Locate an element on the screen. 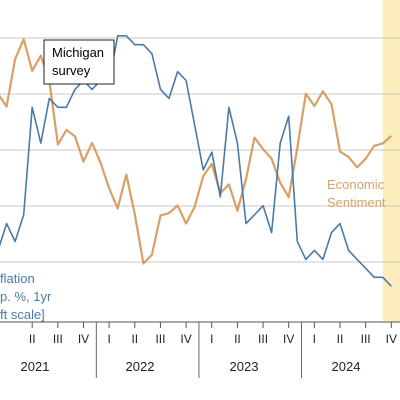 The width and height of the screenshot is (400, 400). inflation-label: flation p. %, 1yr ft scale] is located at coordinates (26, 296).